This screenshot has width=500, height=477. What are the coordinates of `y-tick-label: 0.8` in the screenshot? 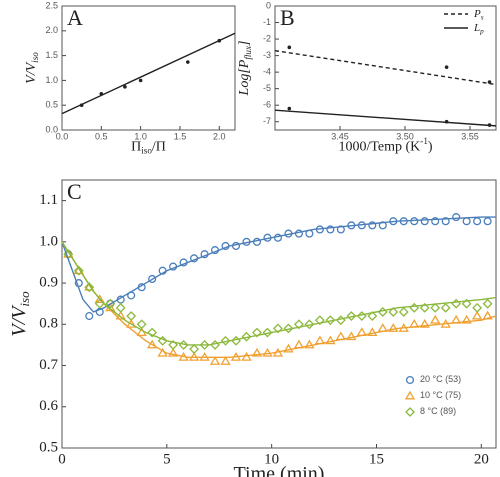 It's located at (48, 324).